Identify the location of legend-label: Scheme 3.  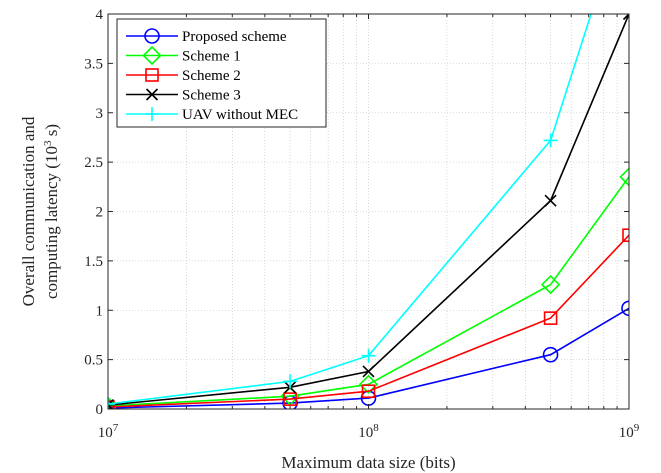
(211, 96).